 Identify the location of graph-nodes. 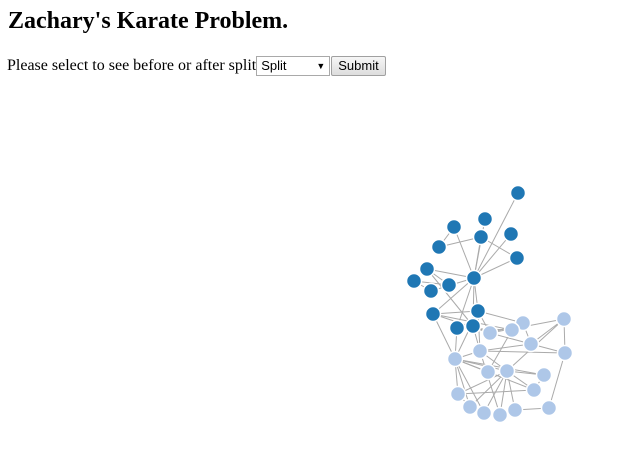
(489, 304).